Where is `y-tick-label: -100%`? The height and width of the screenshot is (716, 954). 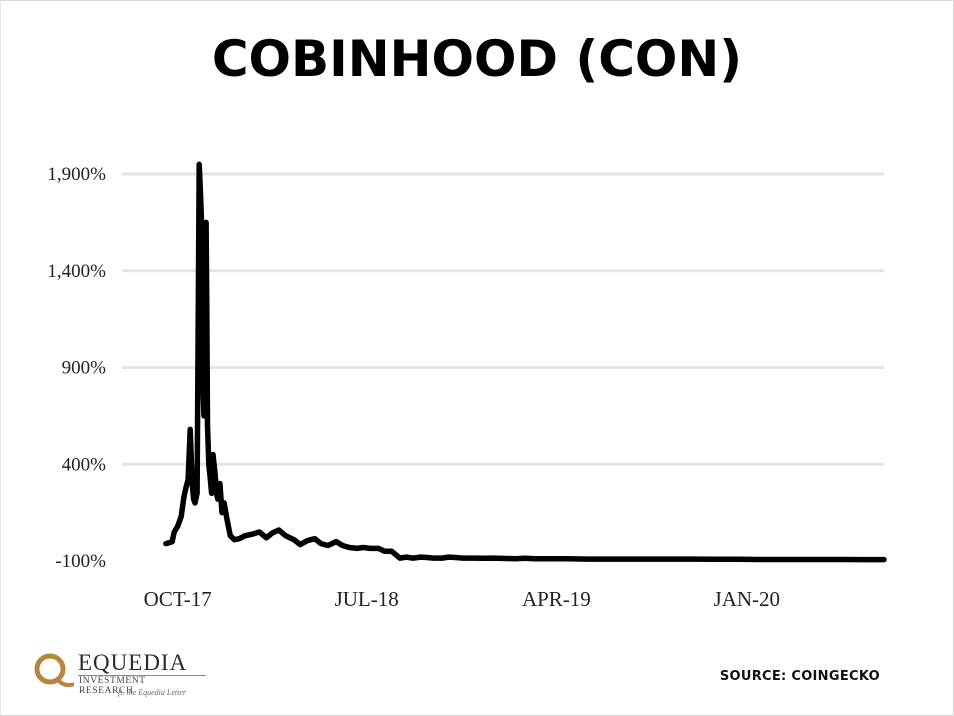 y-tick-label: -100% is located at coordinates (80, 561).